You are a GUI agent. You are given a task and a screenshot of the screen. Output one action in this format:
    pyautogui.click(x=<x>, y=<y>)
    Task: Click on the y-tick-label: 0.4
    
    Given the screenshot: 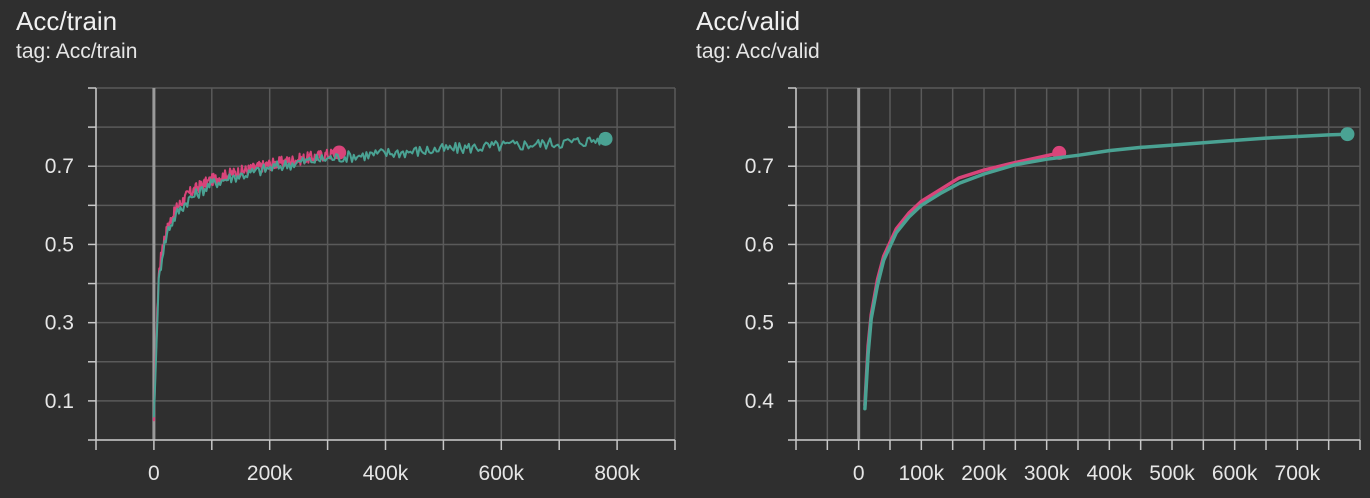 What is the action you would take?
    pyautogui.click(x=760, y=401)
    